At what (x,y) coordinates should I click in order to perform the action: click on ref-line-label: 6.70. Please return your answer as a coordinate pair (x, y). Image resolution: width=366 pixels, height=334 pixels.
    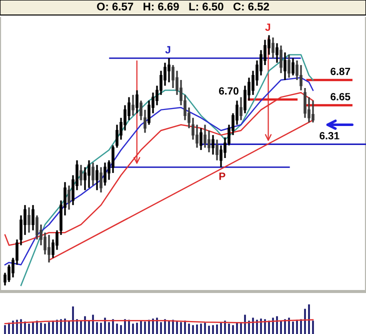
    Looking at the image, I should click on (228, 91).